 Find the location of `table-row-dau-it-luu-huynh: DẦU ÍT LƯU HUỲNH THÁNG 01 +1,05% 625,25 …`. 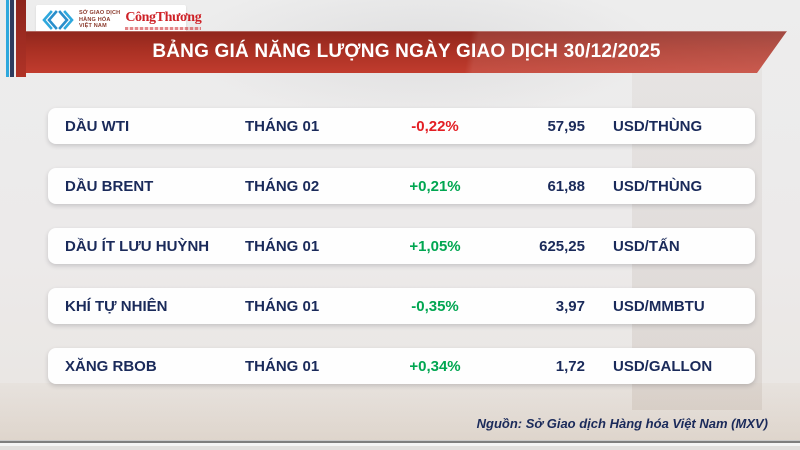

table-row-dau-it-luu-huynh: DẦU ÍT LƯU HUỲNH THÁNG 01 +1,05% 625,25 … is located at coordinates (401, 246).